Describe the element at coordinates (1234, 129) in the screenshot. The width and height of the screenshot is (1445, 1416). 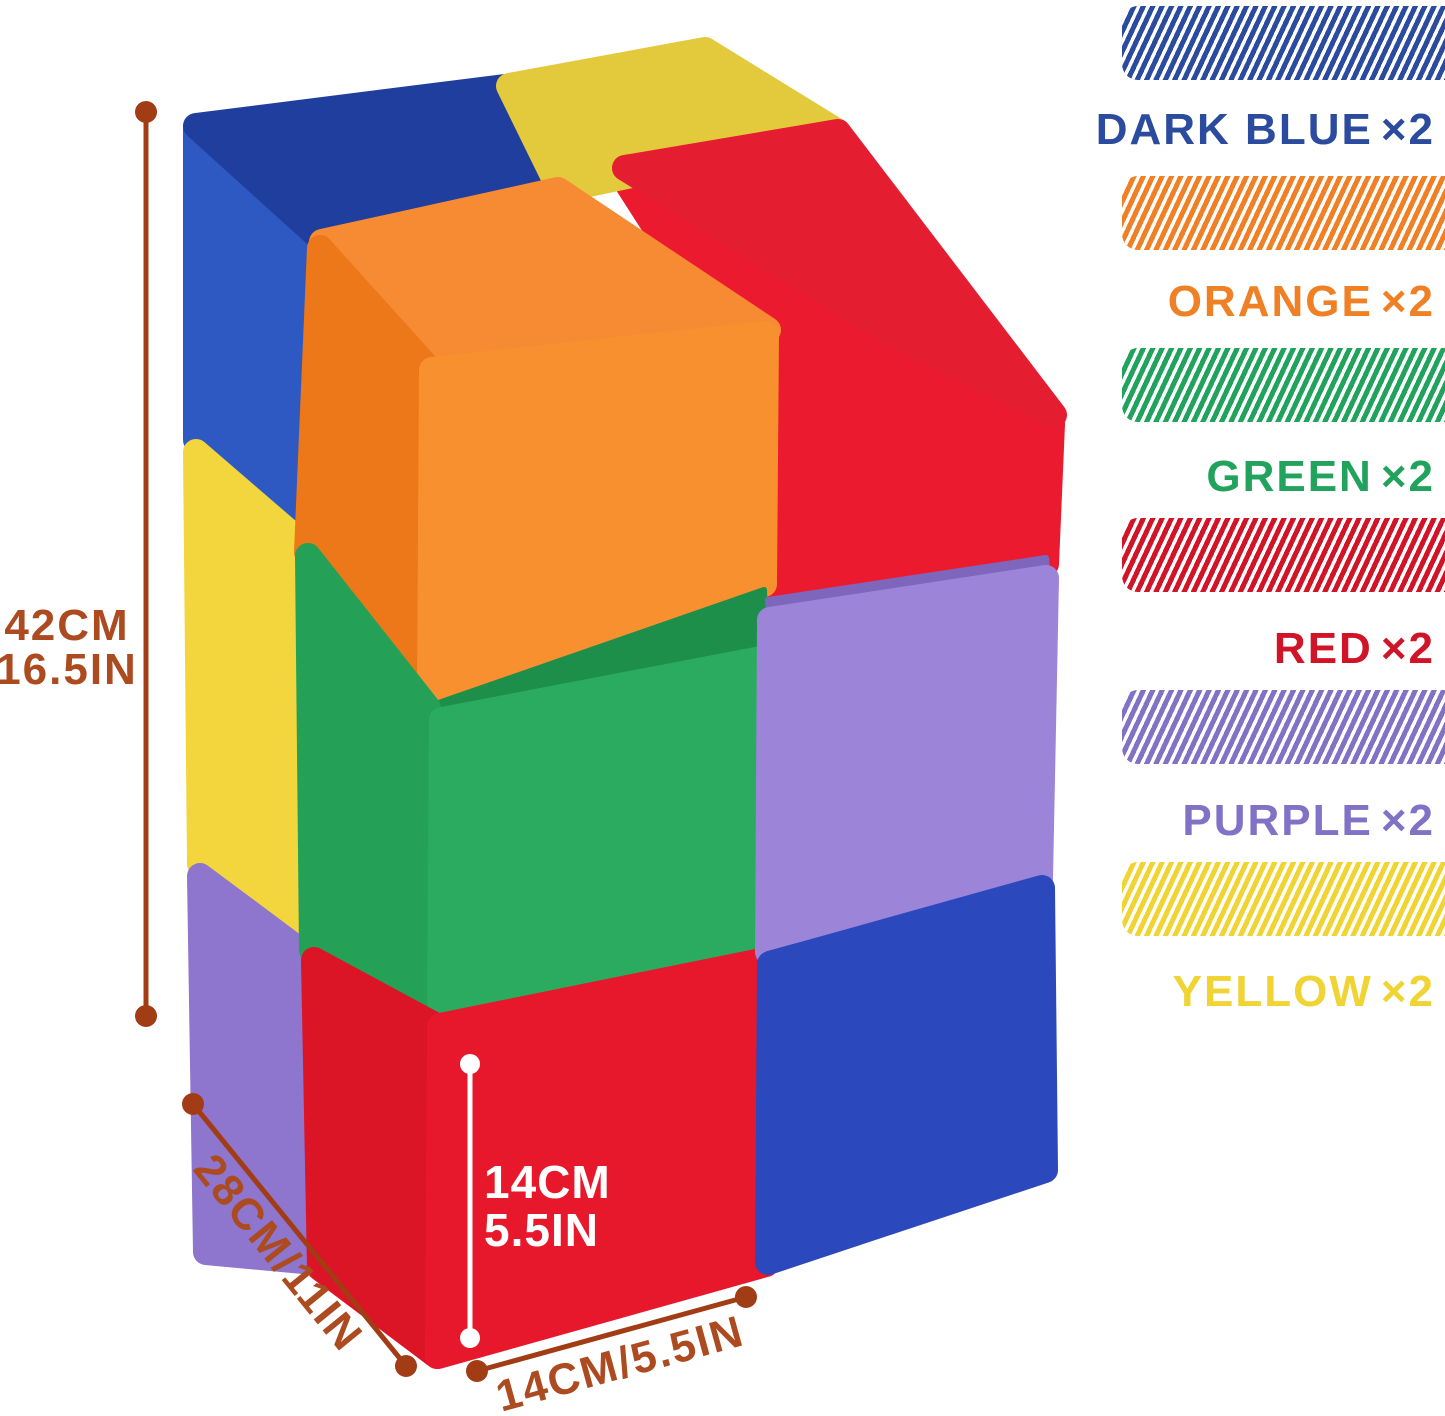
I see `legend-color-name: DARK BLUE` at that location.